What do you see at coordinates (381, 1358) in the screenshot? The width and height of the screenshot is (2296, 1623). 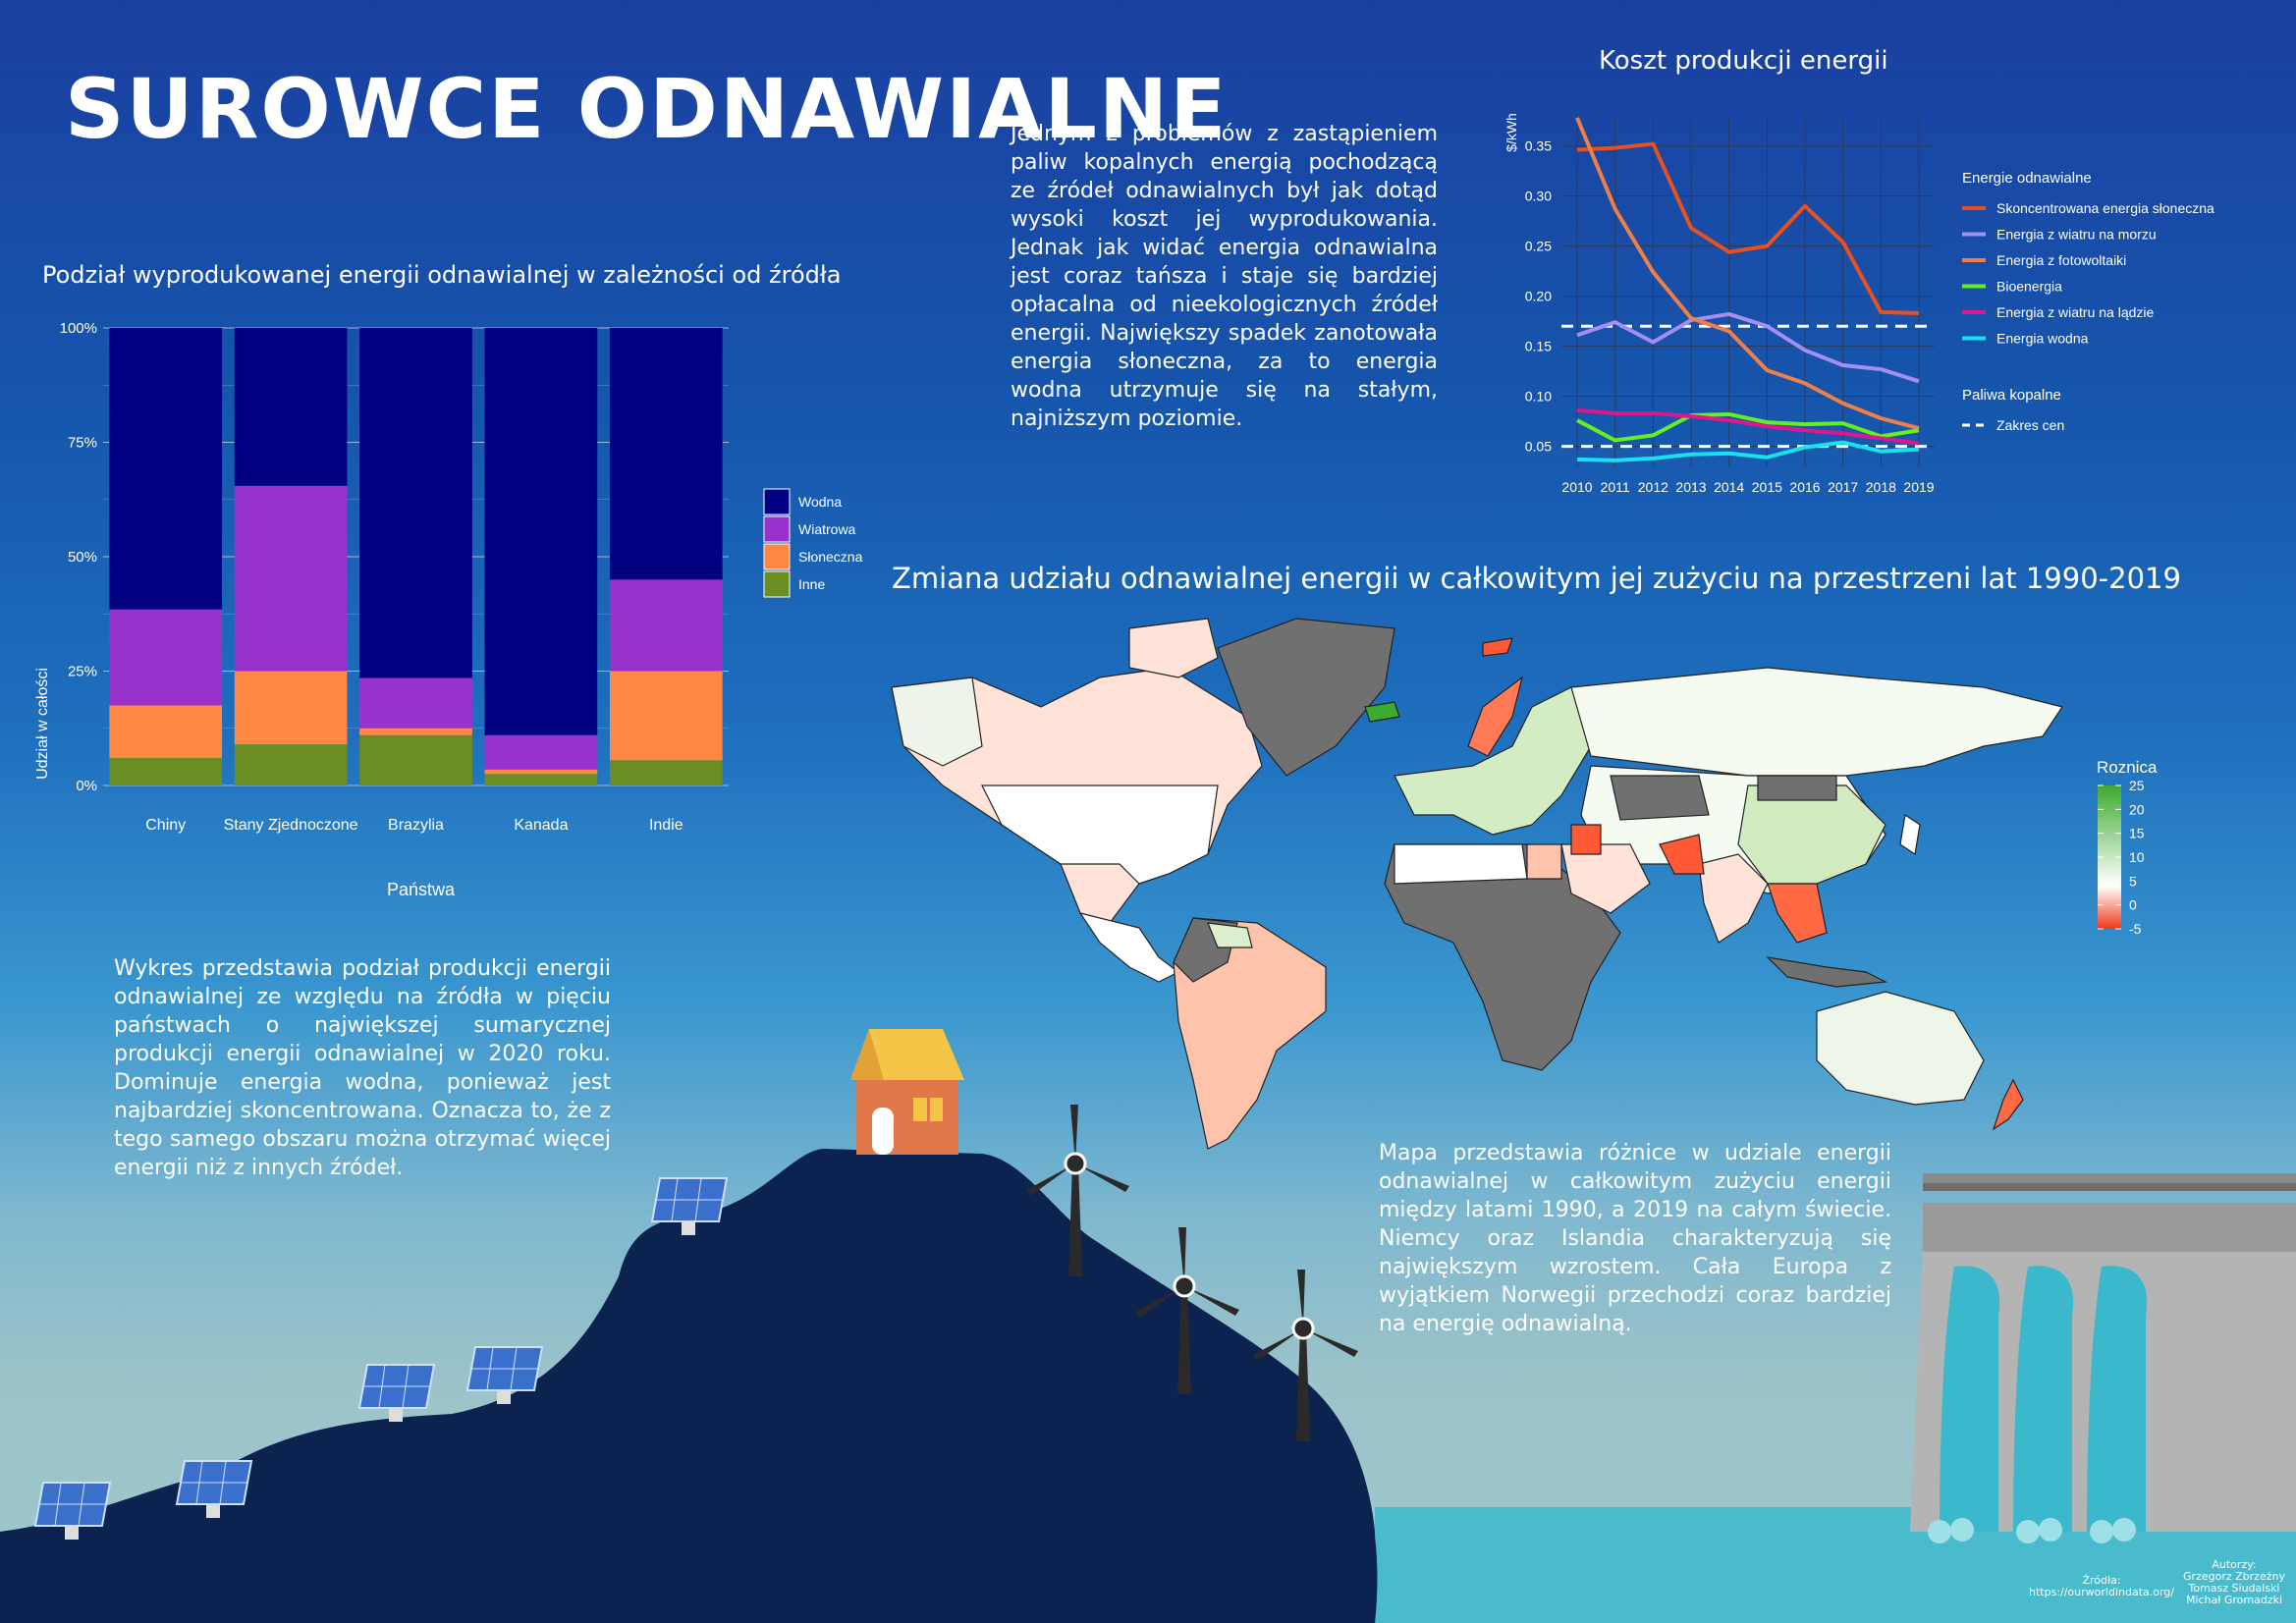 I see `solar-panels` at bounding box center [381, 1358].